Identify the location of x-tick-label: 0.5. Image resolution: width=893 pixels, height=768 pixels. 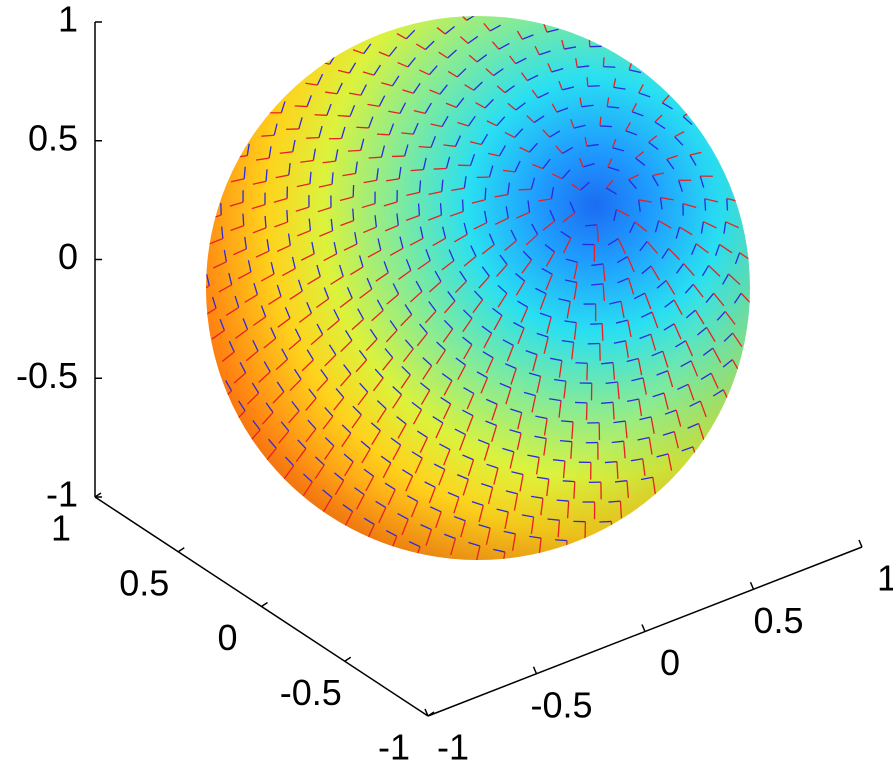
(778, 620).